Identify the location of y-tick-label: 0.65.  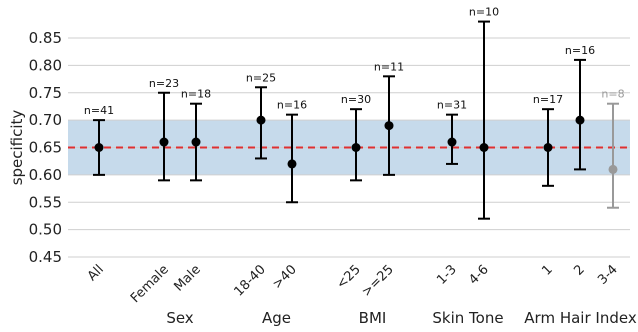
(45, 148).